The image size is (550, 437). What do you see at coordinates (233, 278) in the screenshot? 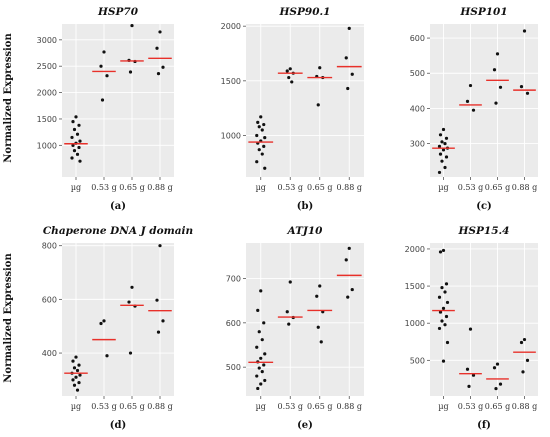
I see `y-tick-label: 700` at bounding box center [233, 278].